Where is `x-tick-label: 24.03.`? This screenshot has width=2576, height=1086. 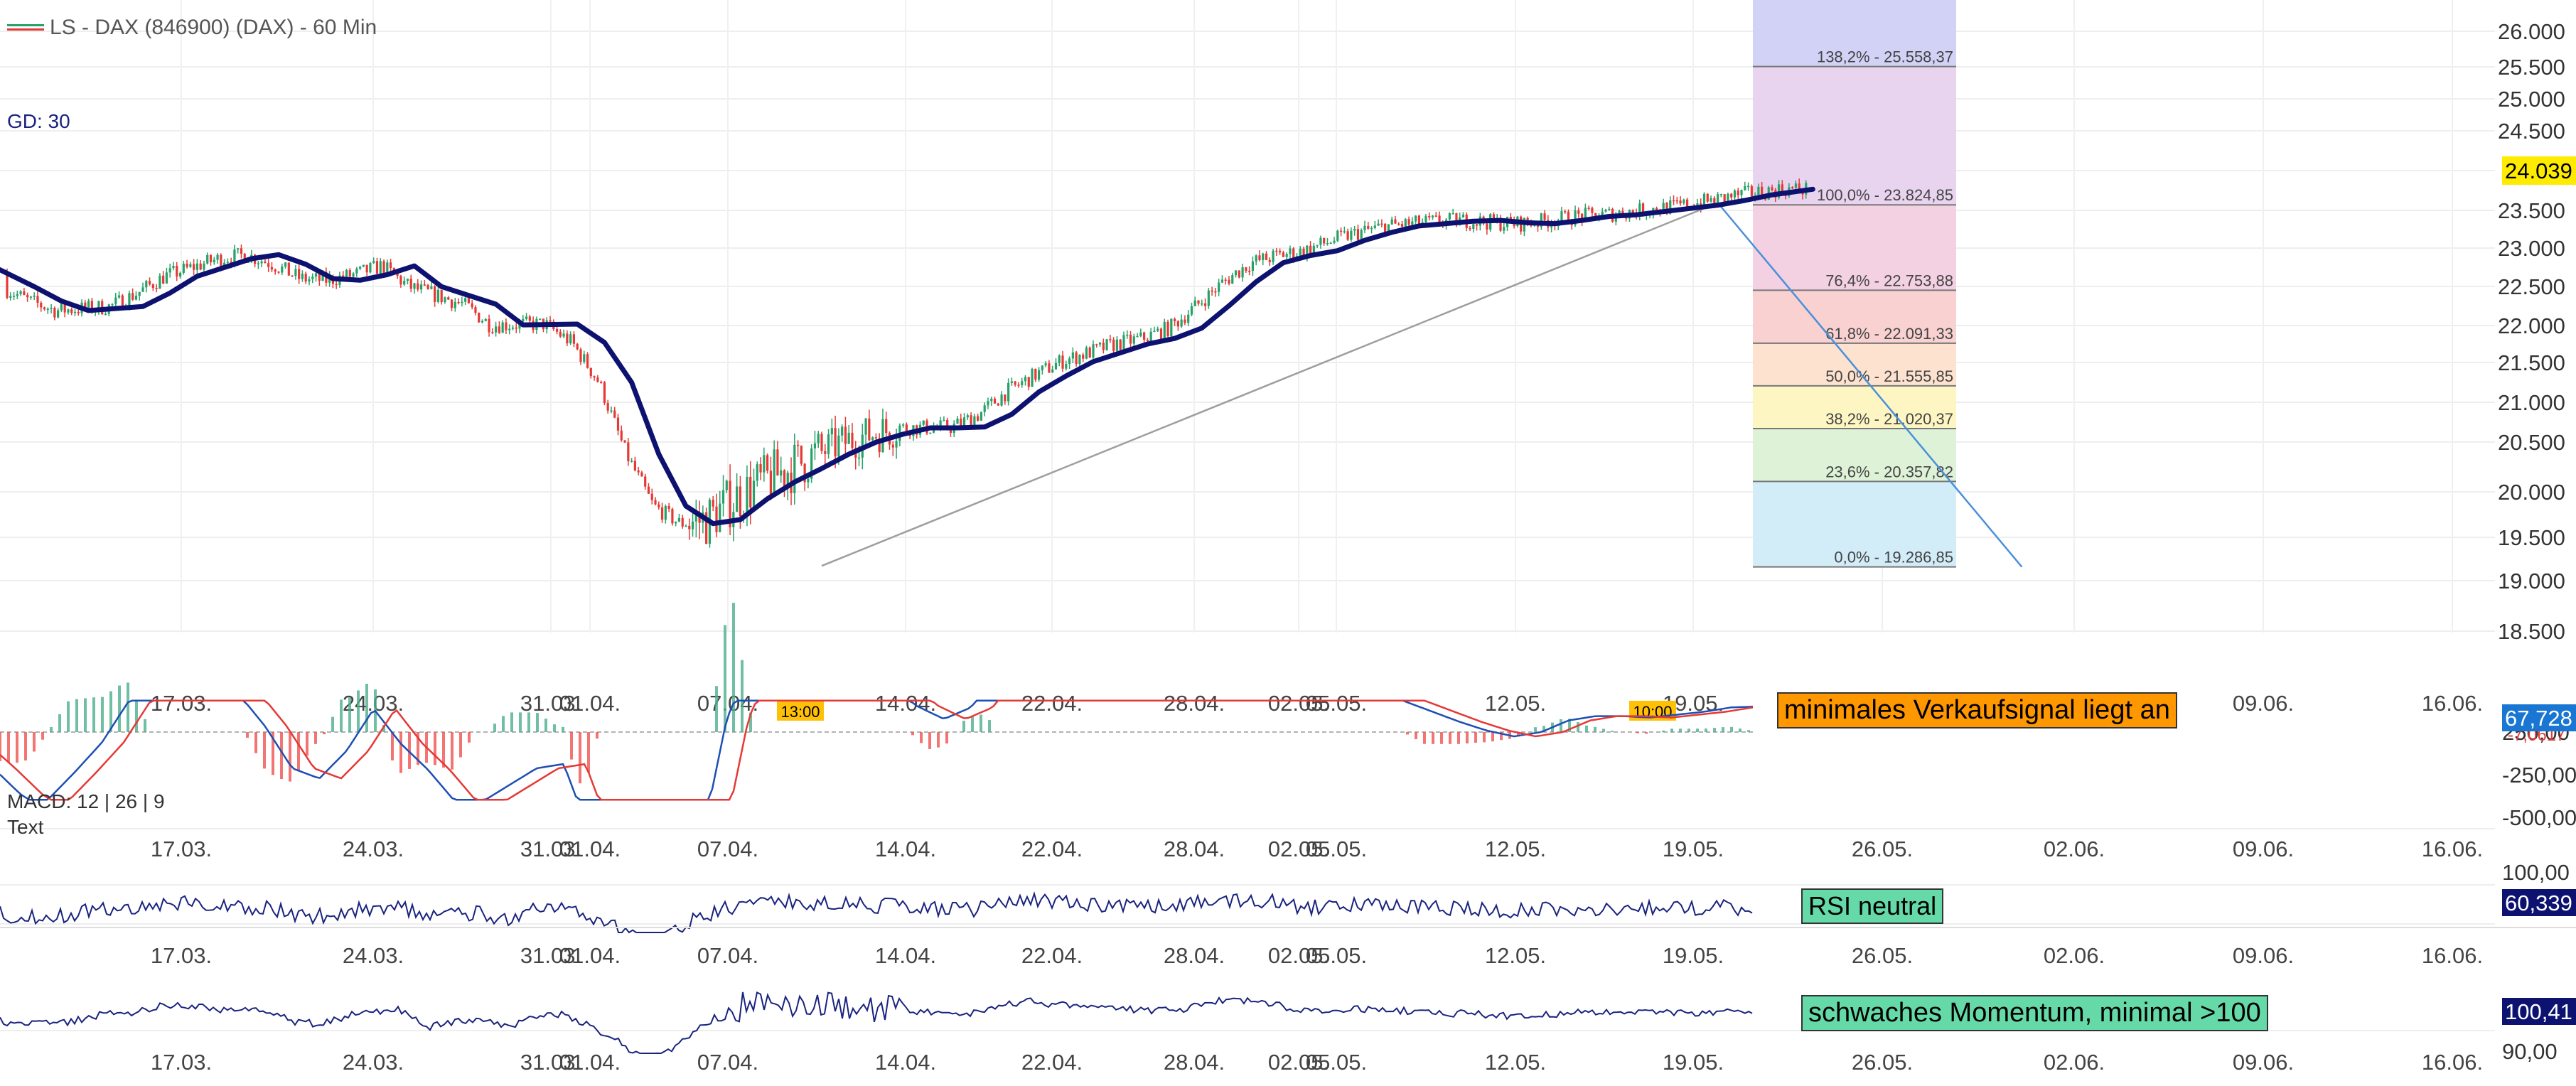 x-tick-label: 24.03. is located at coordinates (373, 1062).